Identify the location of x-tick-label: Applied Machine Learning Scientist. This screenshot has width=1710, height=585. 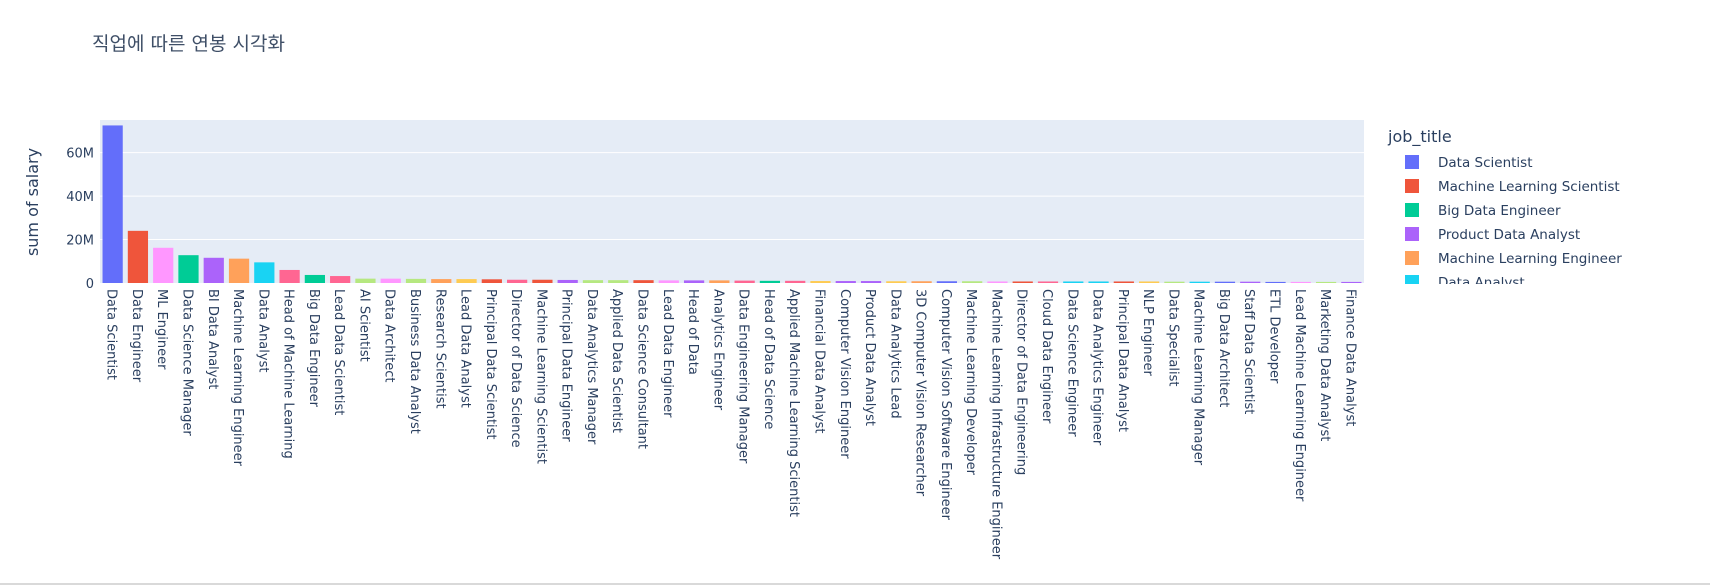
(793, 403).